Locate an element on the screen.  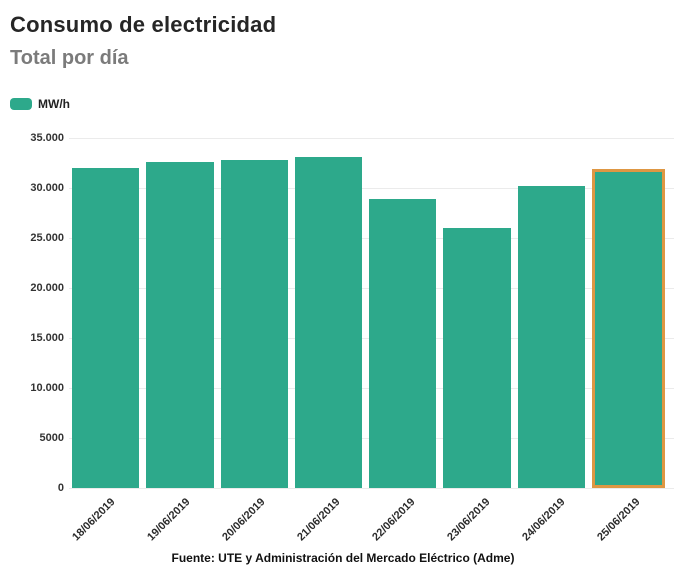
legend-swatch-icon is located at coordinates (21, 104).